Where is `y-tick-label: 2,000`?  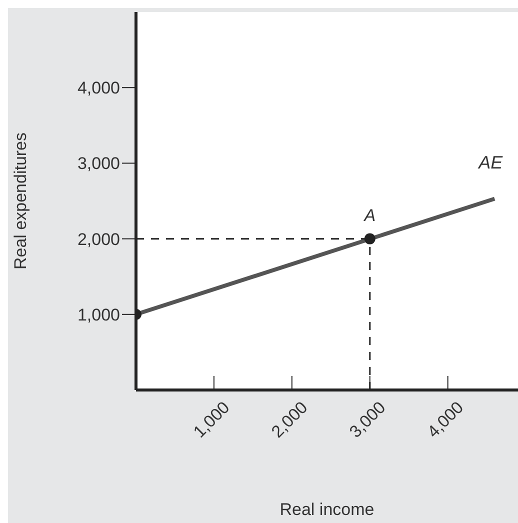 y-tick-label: 2,000 is located at coordinates (98, 239).